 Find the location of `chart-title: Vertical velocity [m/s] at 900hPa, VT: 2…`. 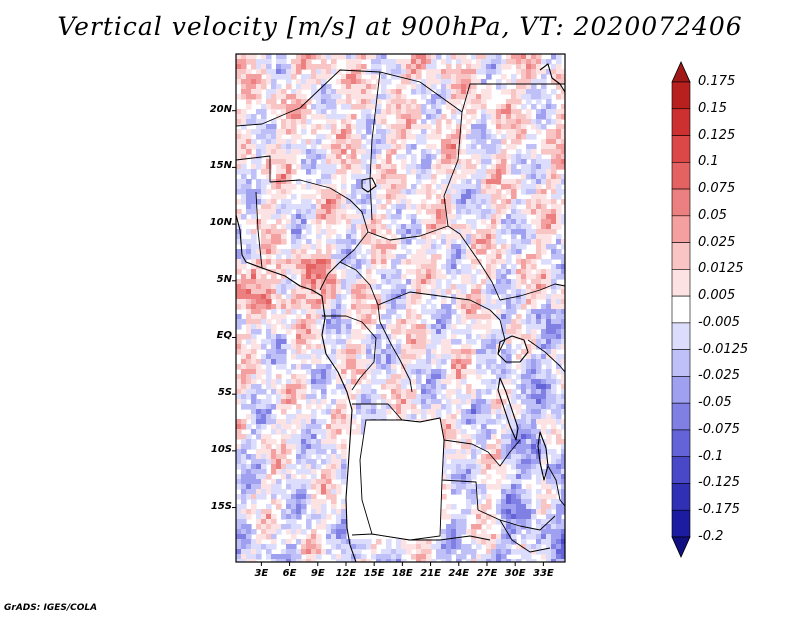

chart-title: Vertical velocity [m/s] at 900hPa, VT: 2… is located at coordinates (400, 26).